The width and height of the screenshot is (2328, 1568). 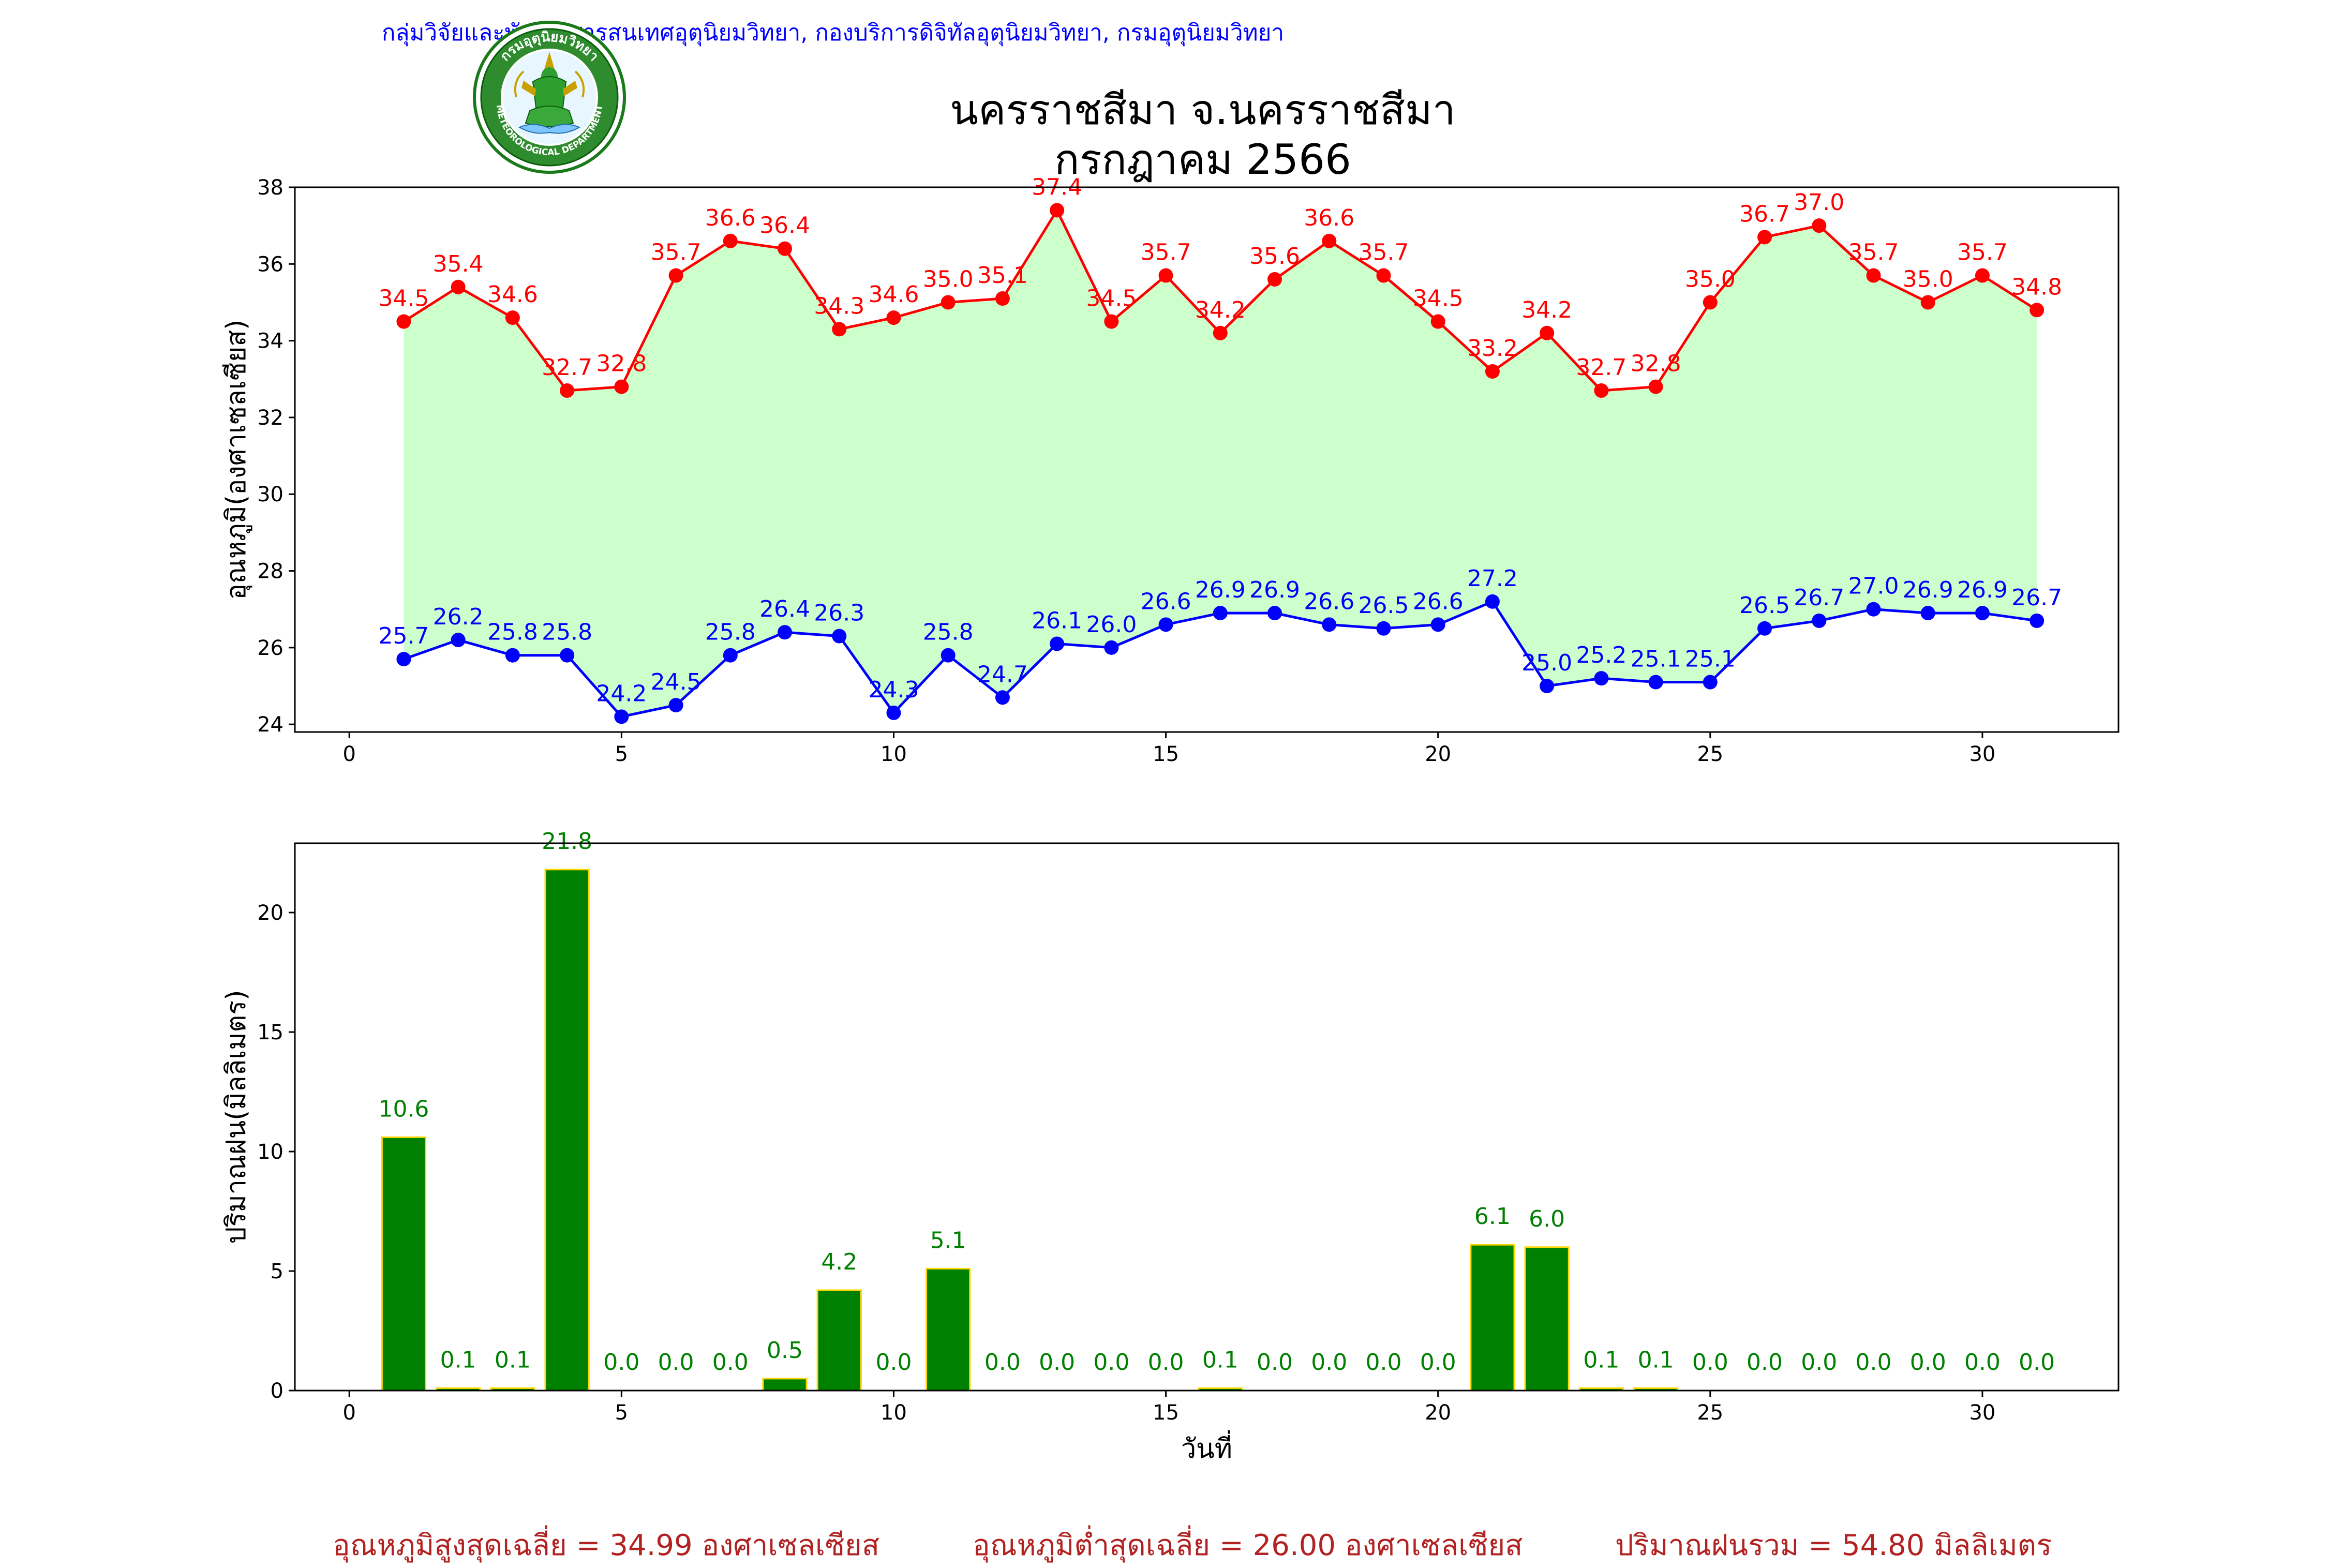 I want to click on max-temp-value-label: 35.6, so click(x=1274, y=256).